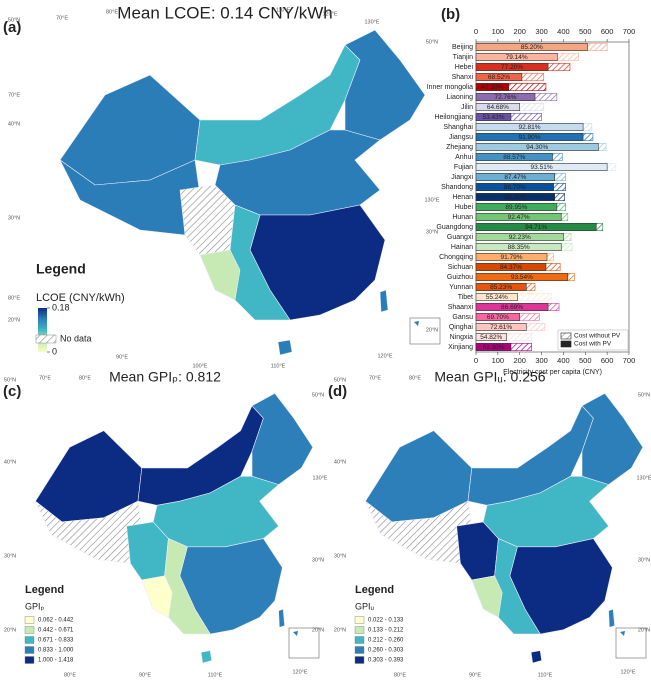  Describe the element at coordinates (365, 606) in the screenshot. I see `class-title: GPIᵤ` at that location.